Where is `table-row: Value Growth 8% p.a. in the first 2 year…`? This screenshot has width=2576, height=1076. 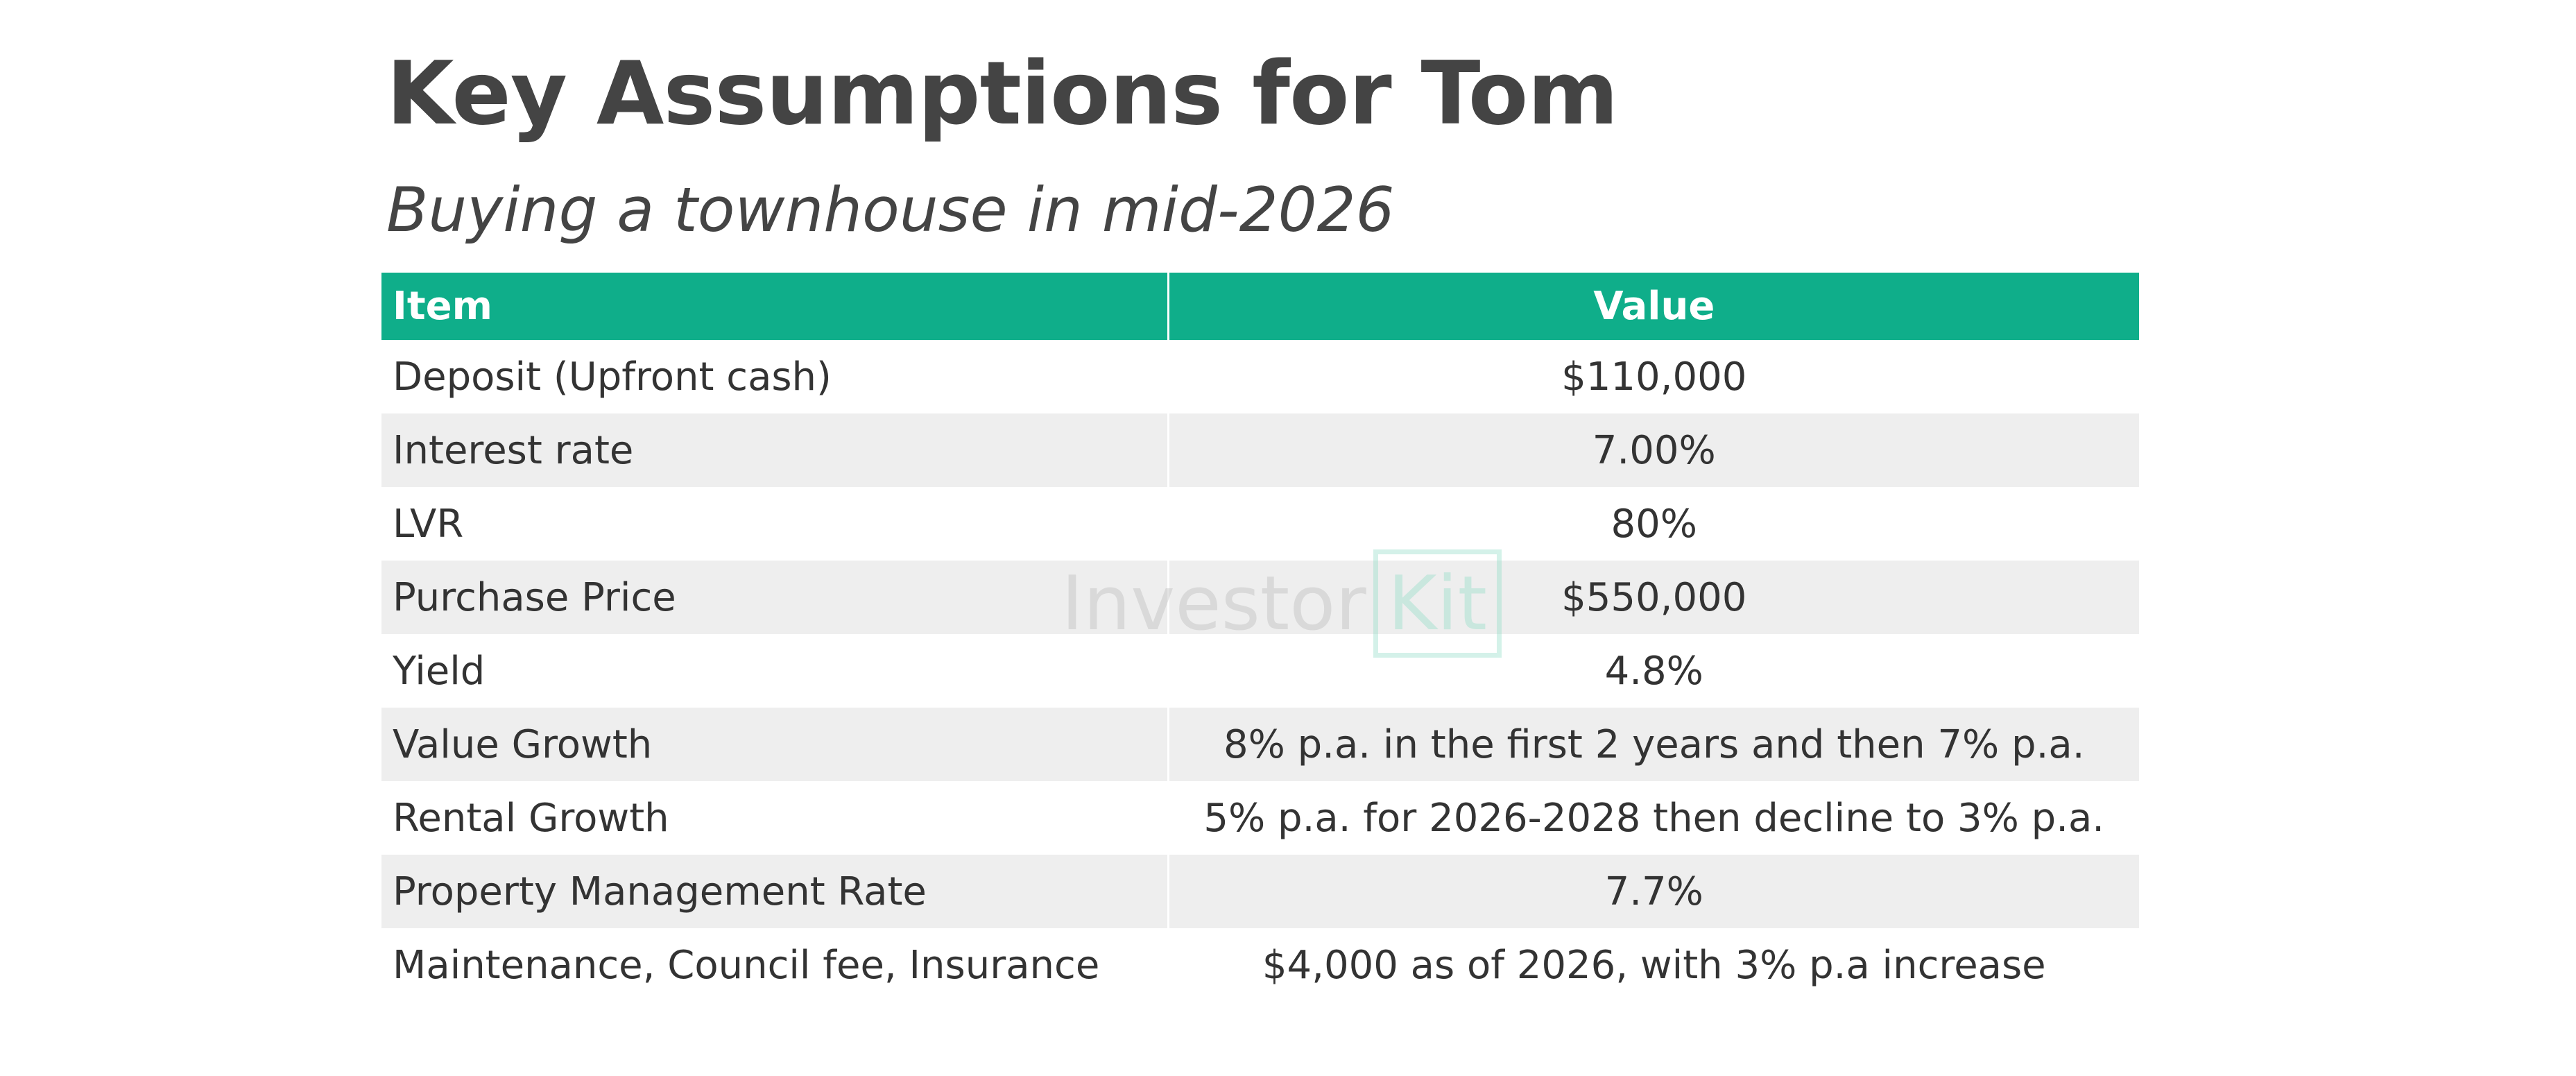
table-row: Value Growth 8% p.a. in the first 2 year… is located at coordinates (1260, 744).